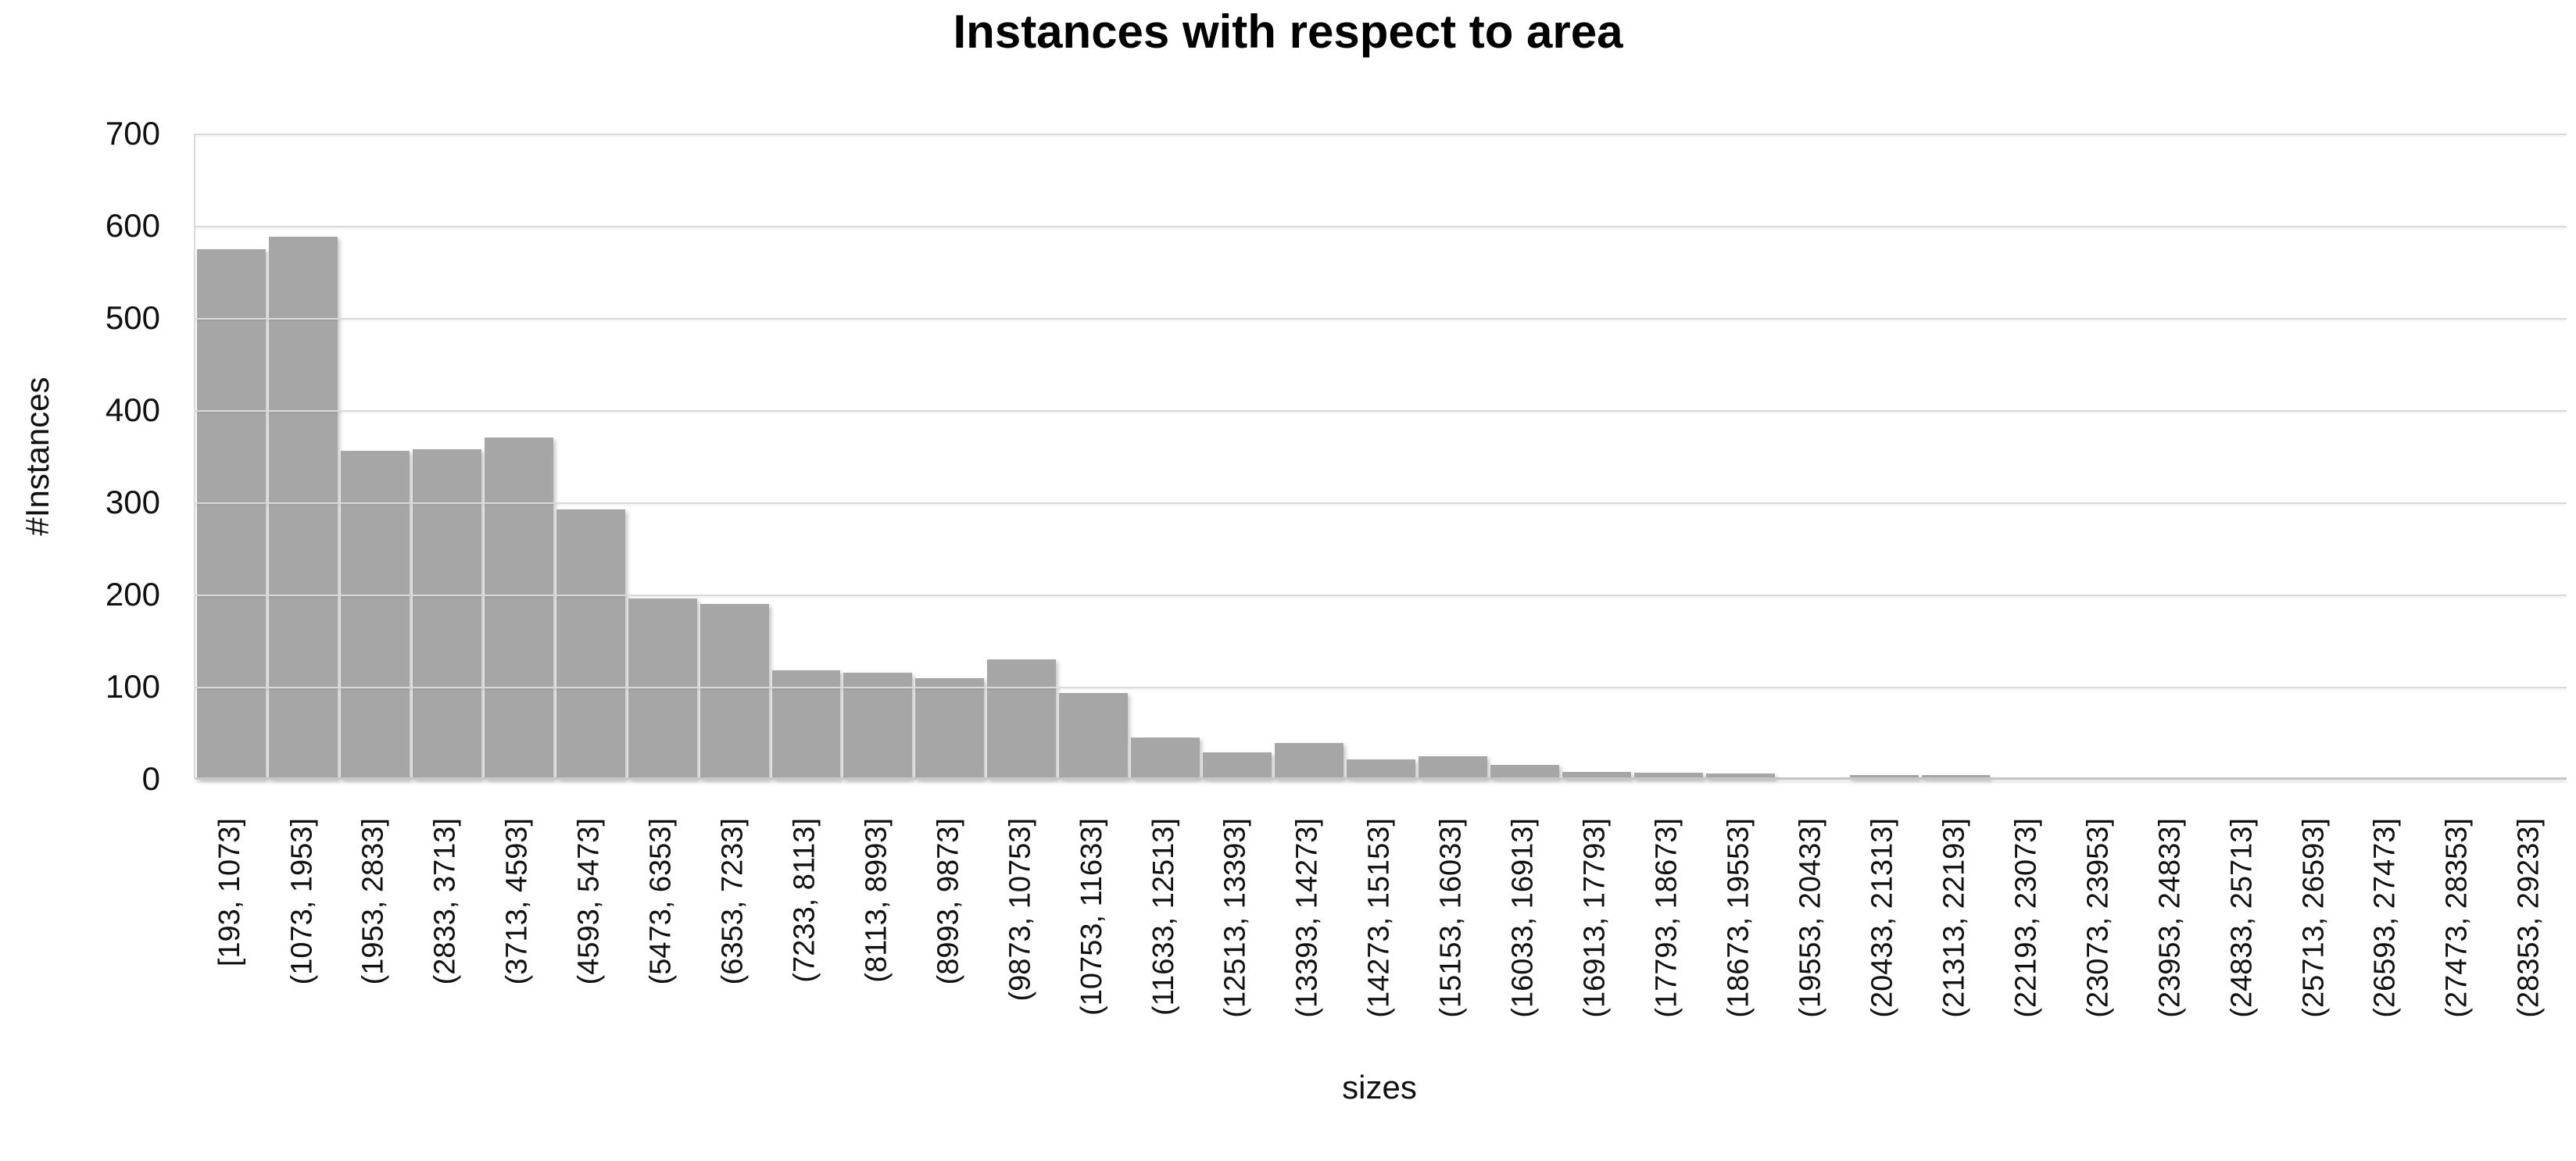  I want to click on y-tick-label-100: 100, so click(132, 686).